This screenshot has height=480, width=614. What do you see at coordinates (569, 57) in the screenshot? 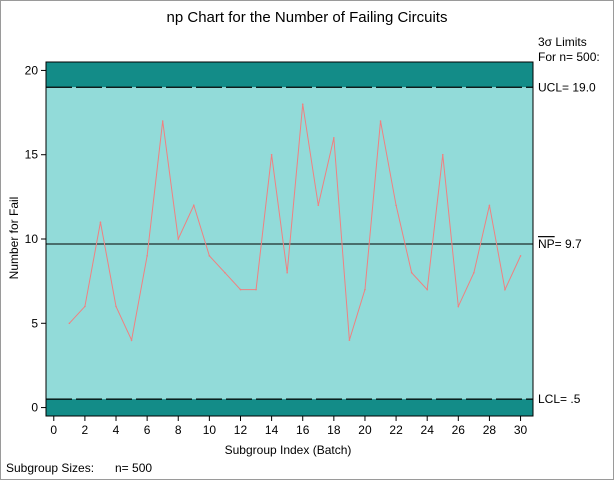
I see `limits-header-line2: For n= 500:` at bounding box center [569, 57].